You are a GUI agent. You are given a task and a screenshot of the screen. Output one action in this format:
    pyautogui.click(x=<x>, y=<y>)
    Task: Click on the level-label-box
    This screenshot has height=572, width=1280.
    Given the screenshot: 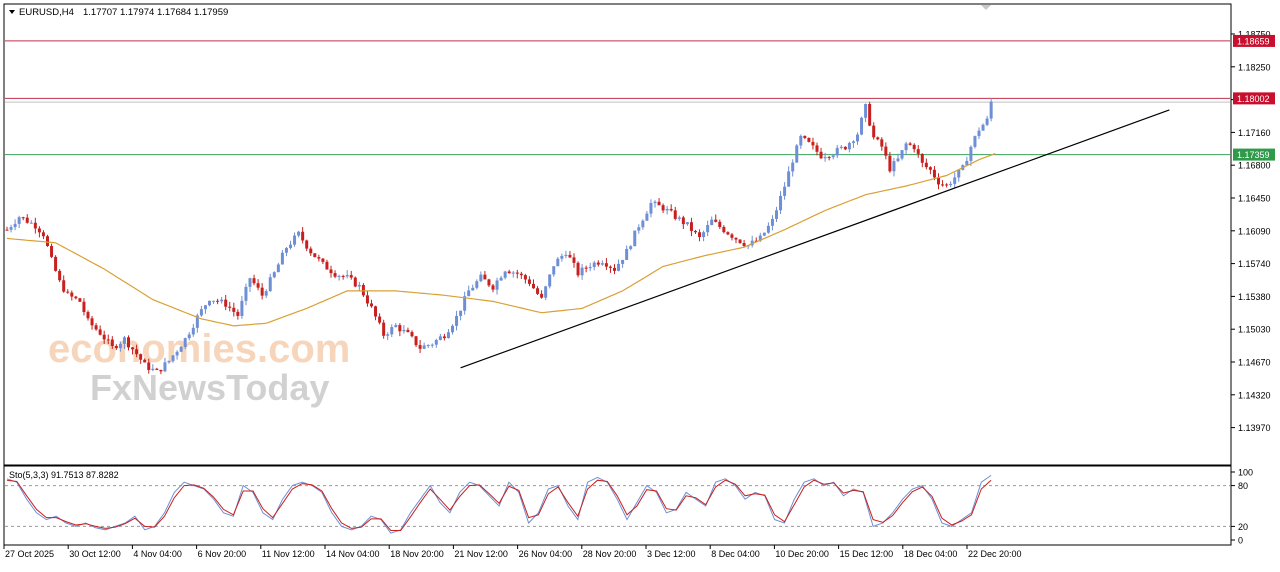 What is the action you would take?
    pyautogui.click(x=1254, y=98)
    